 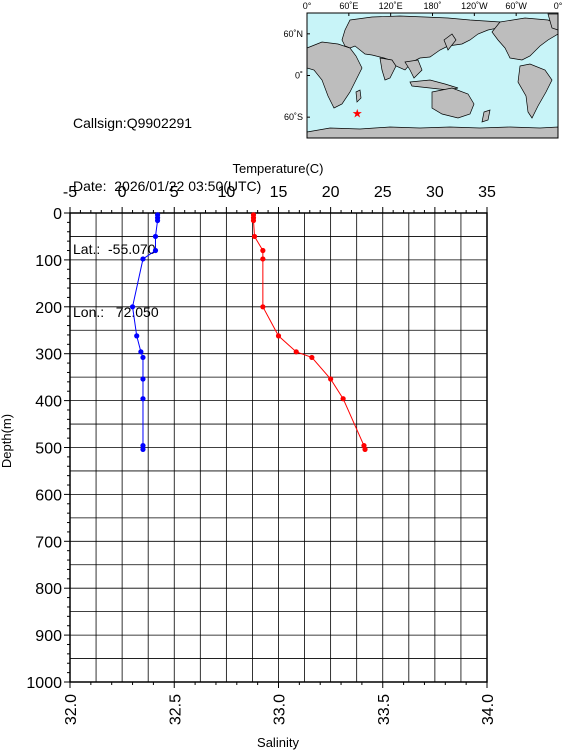 I want to click on depth-tick-label: 0, so click(x=57, y=214).